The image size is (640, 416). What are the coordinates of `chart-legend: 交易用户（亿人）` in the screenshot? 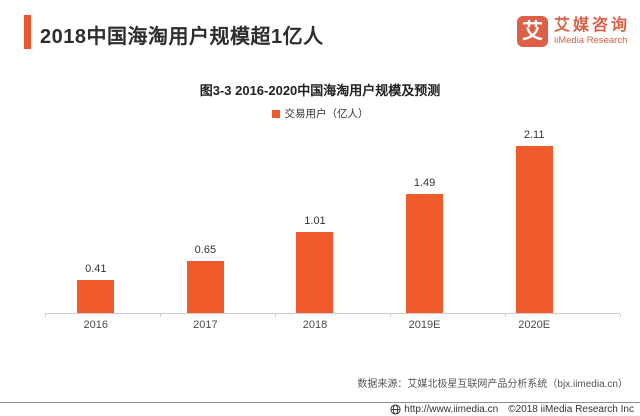 It's located at (320, 113).